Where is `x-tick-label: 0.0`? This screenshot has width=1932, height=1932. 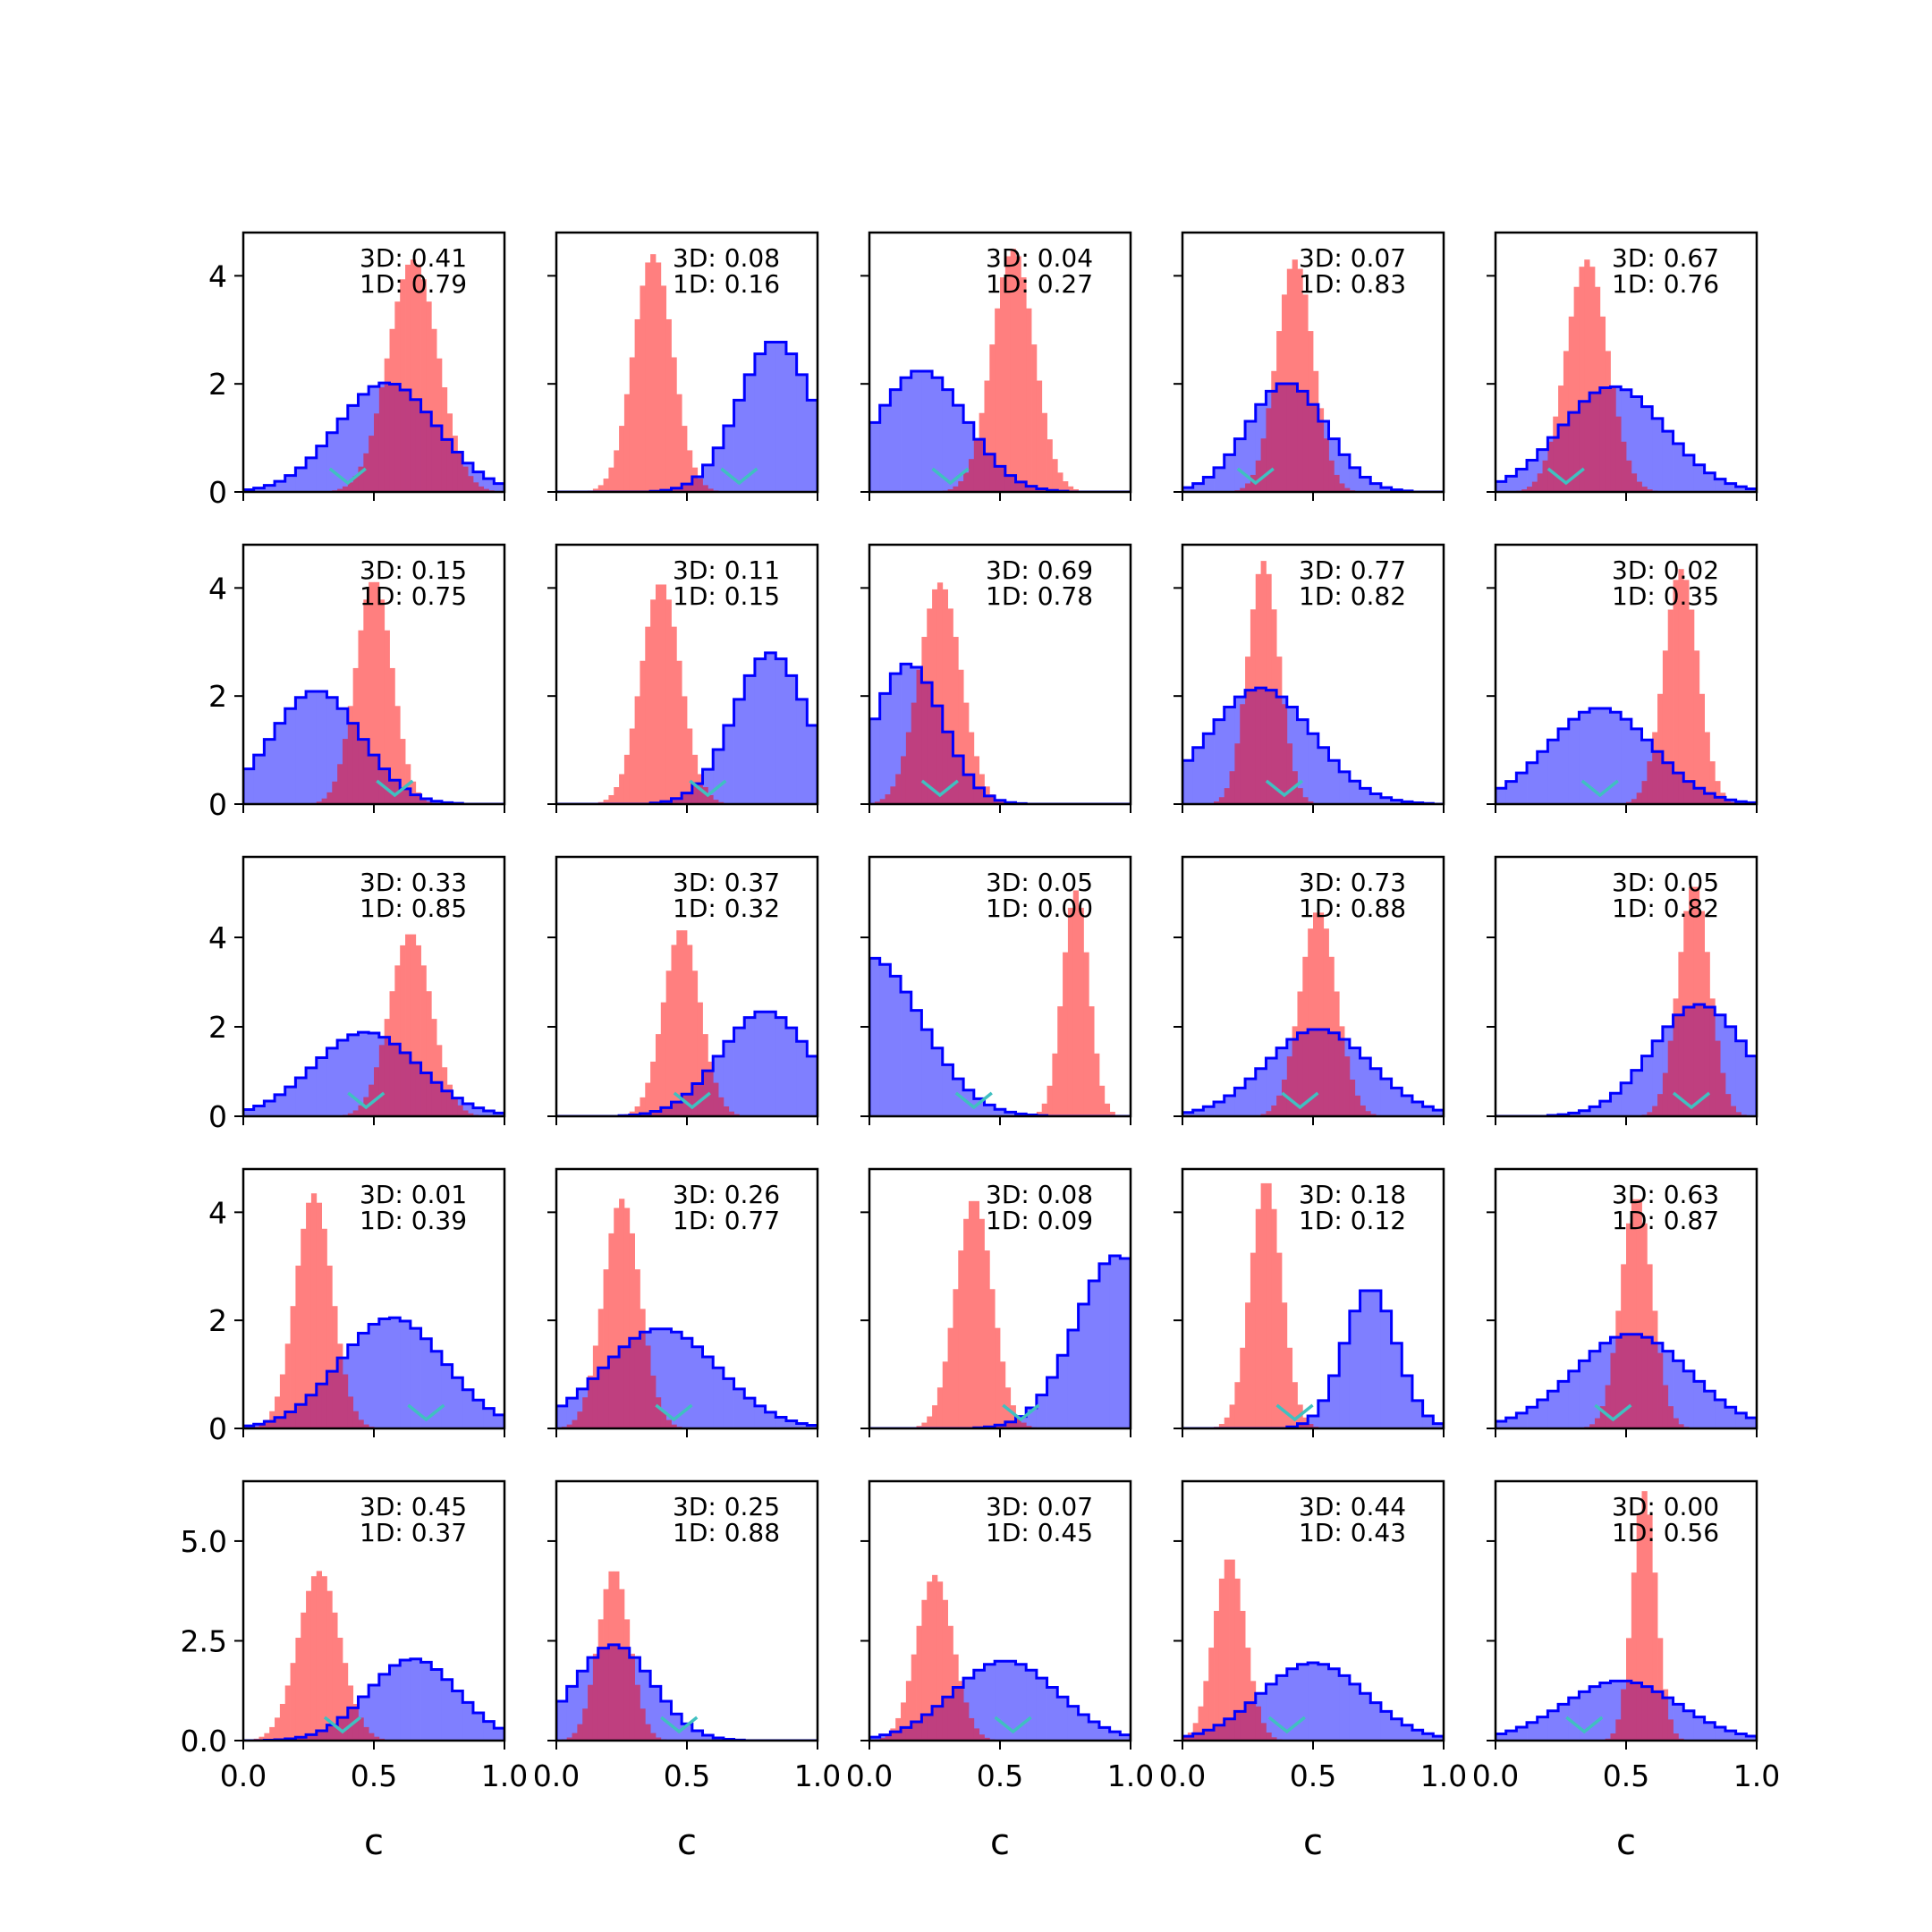
x-tick-label: 0.0 is located at coordinates (556, 1775).